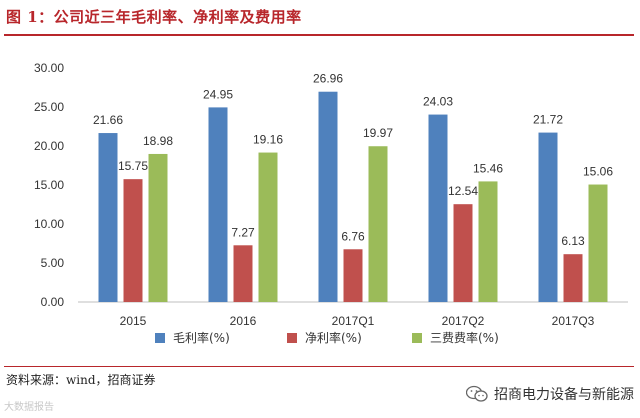  Describe the element at coordinates (319, 366) in the screenshot. I see `source-divider` at that location.